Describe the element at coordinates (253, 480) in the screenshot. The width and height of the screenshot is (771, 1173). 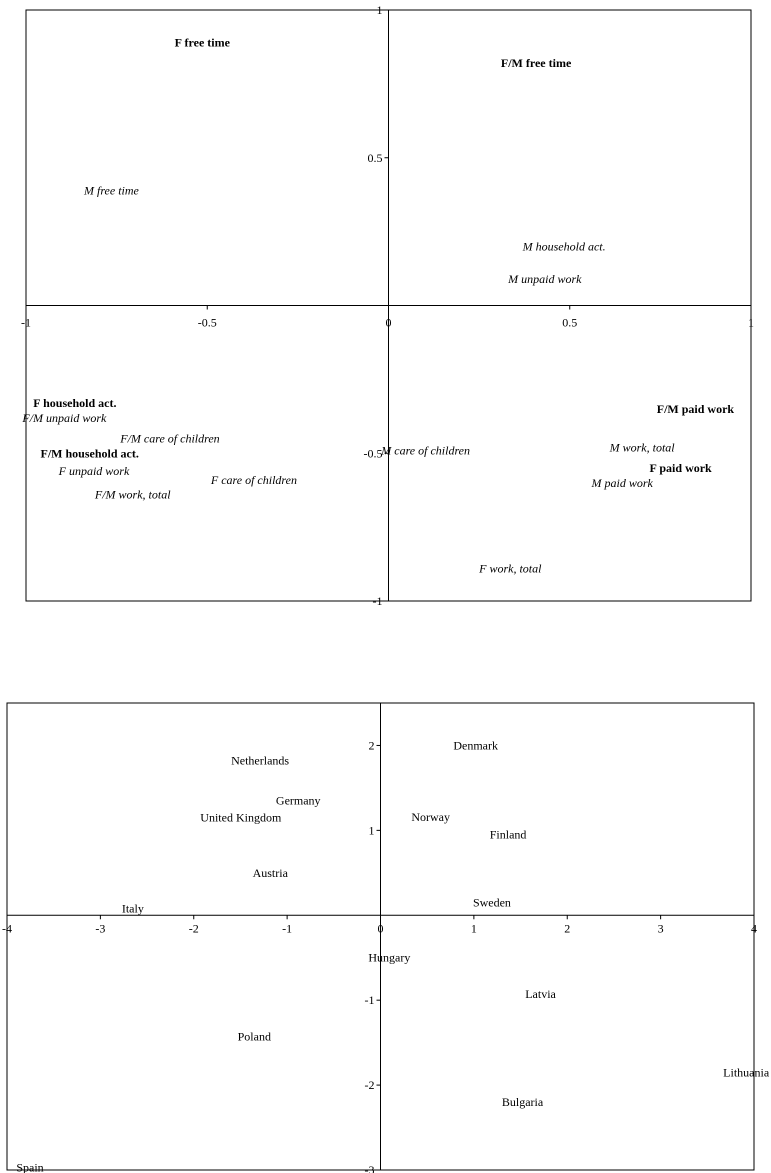
I see `point-label: F care of children` at that location.